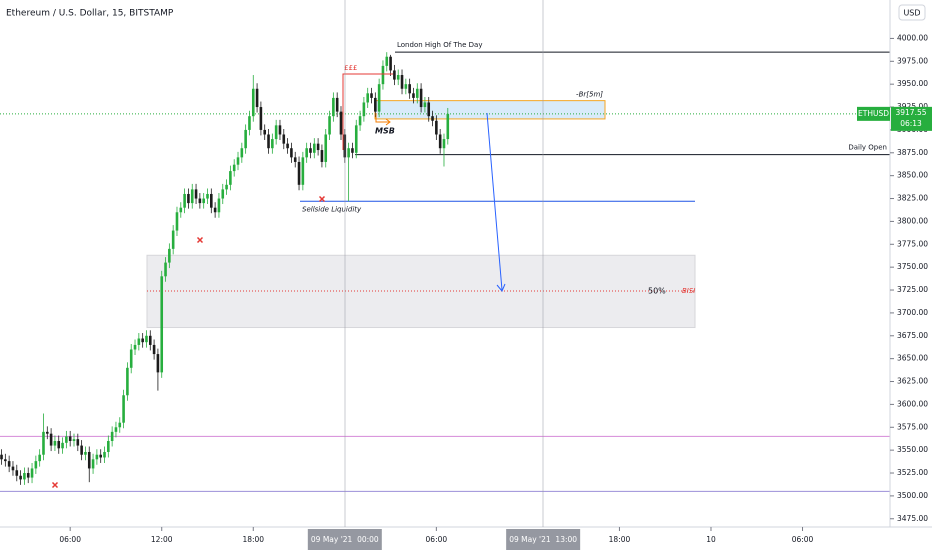 This screenshot has width=932, height=550. Describe the element at coordinates (688, 291) in the screenshot. I see `zone-label: BISI` at that location.